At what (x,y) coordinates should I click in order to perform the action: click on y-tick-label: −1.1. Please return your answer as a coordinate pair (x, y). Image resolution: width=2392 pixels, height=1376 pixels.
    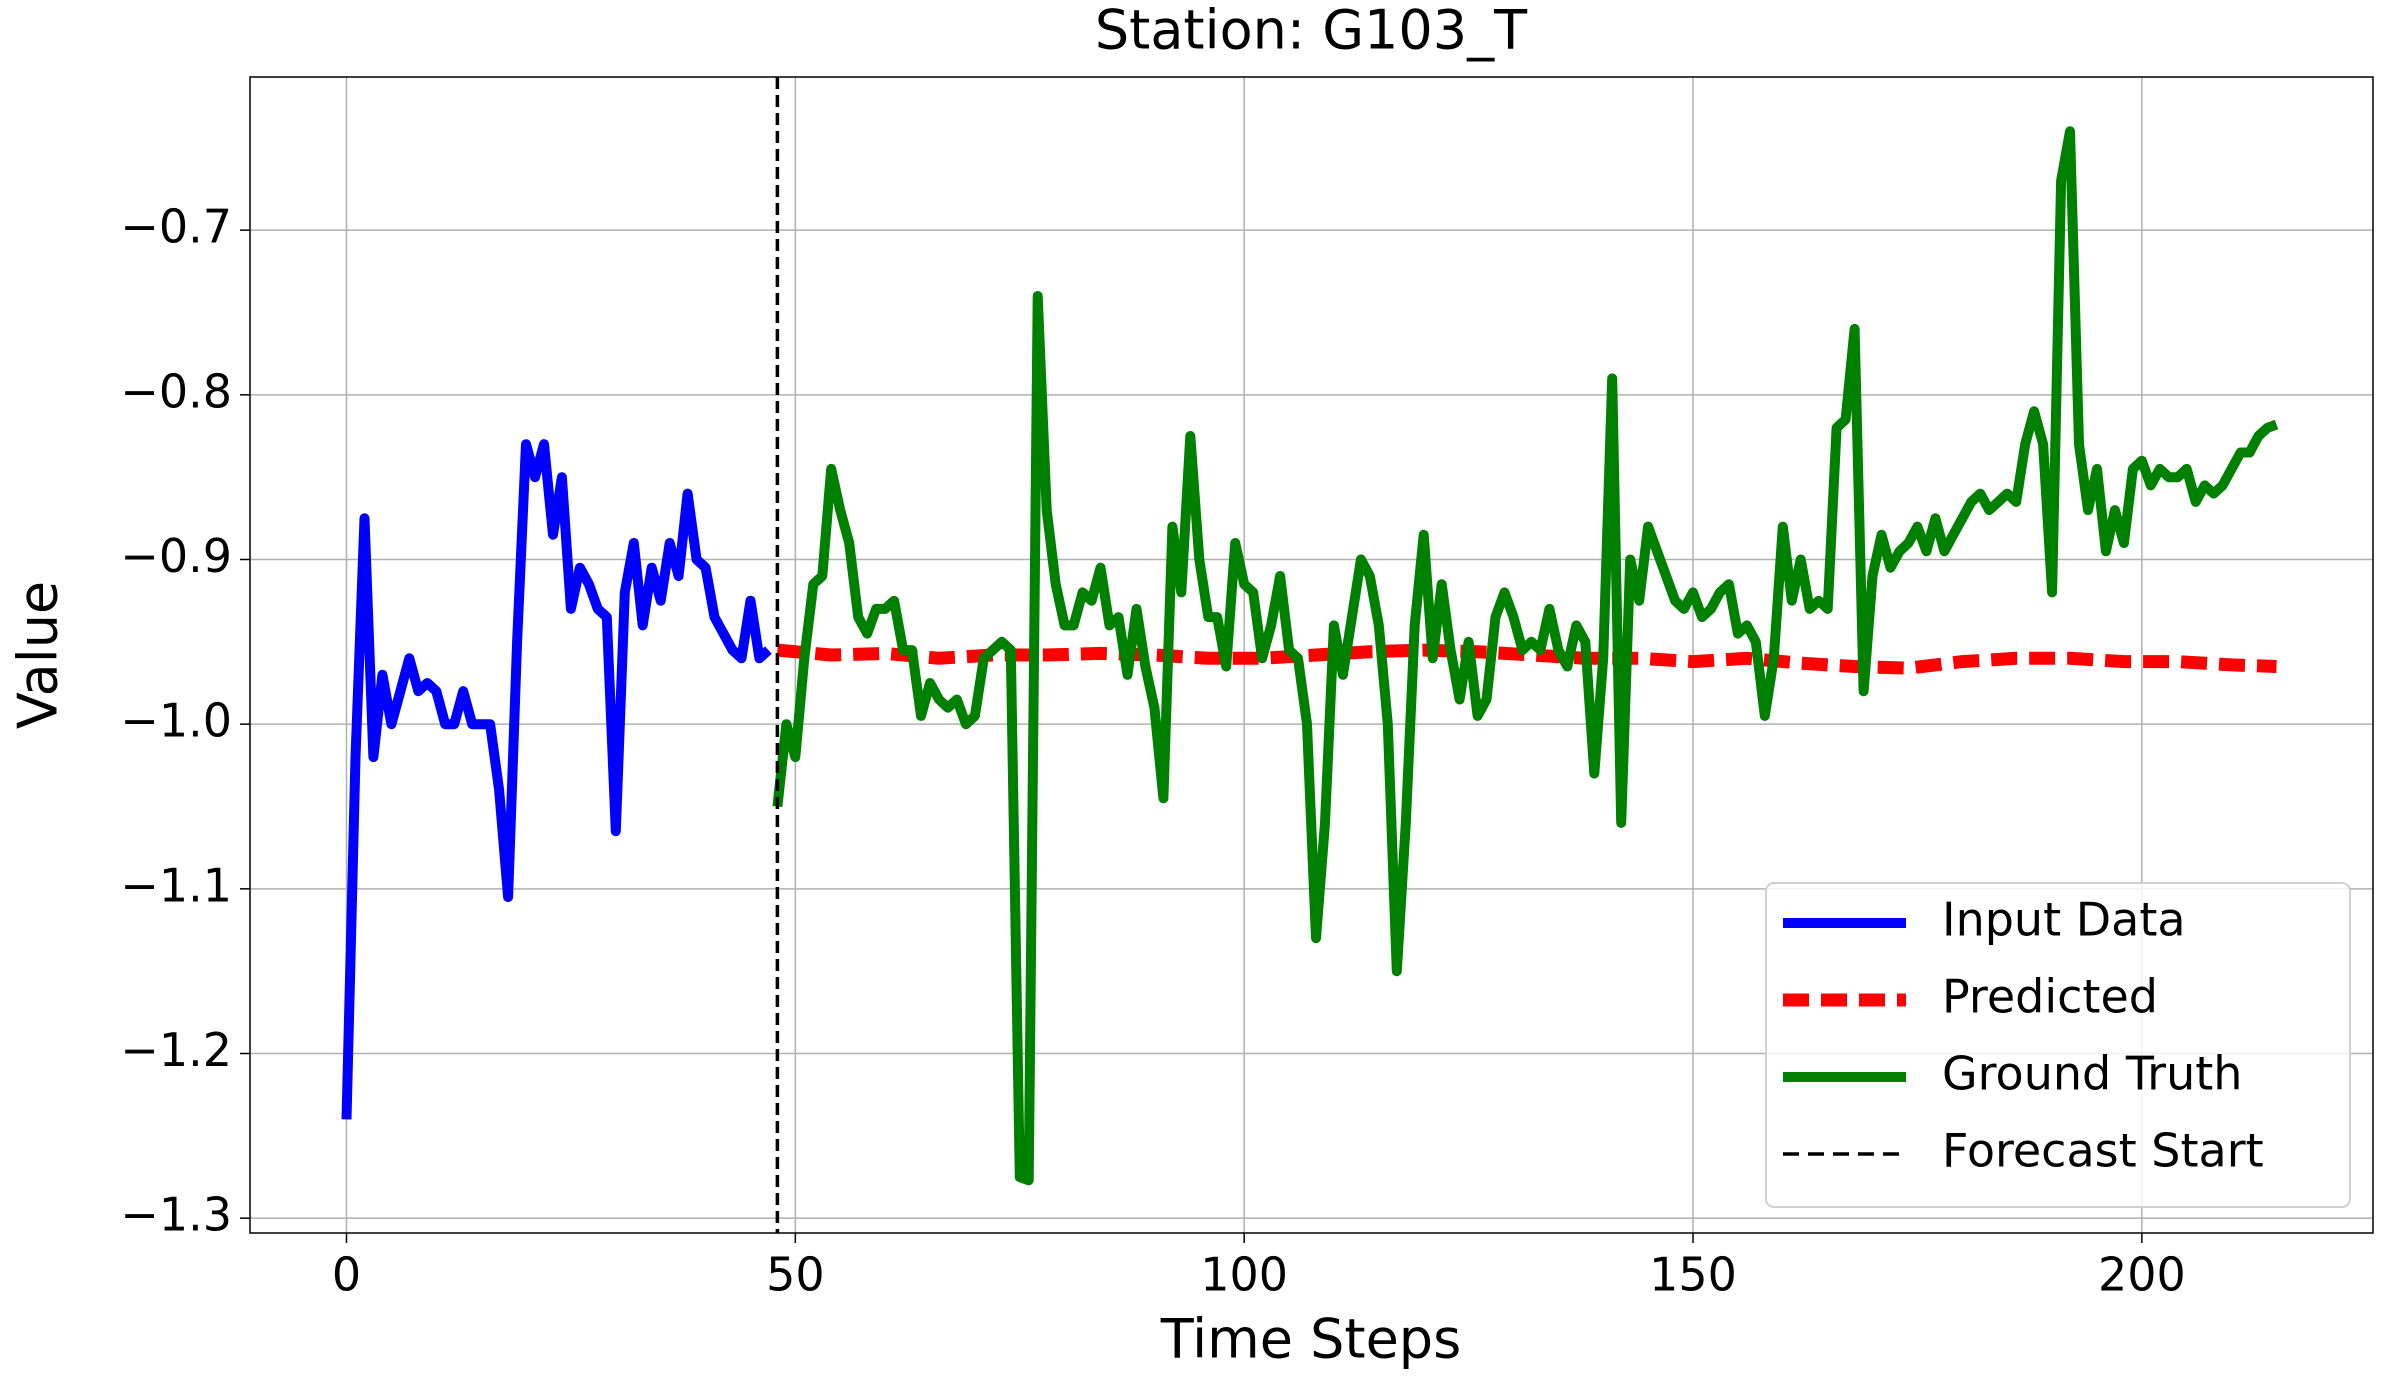
    Looking at the image, I should click on (176, 885).